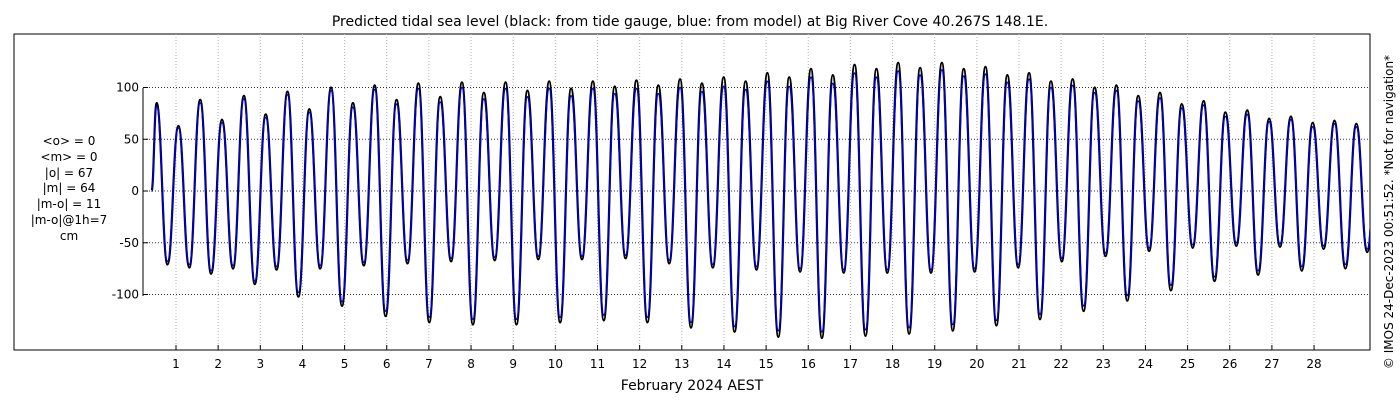 The image size is (1400, 400). Describe the element at coordinates (934, 364) in the screenshot. I see `x-tick-label: 19` at that location.